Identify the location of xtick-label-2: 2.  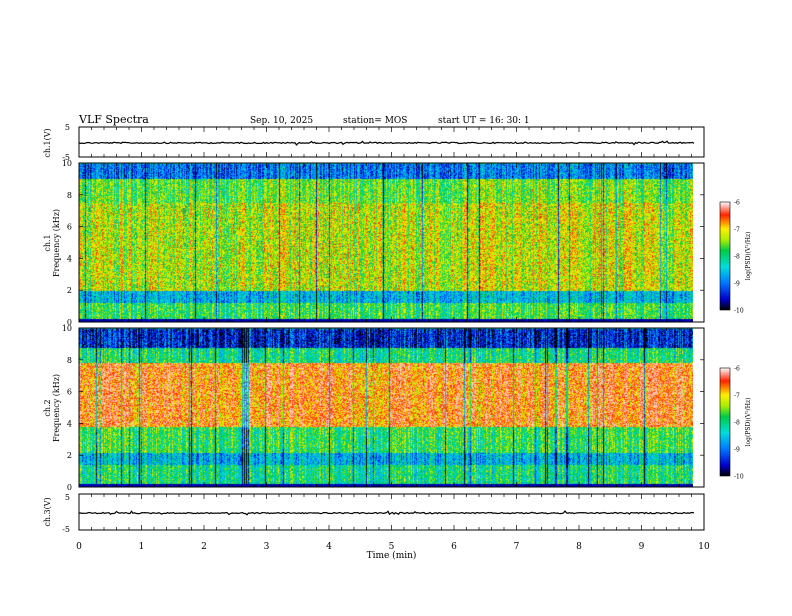
(204, 547).